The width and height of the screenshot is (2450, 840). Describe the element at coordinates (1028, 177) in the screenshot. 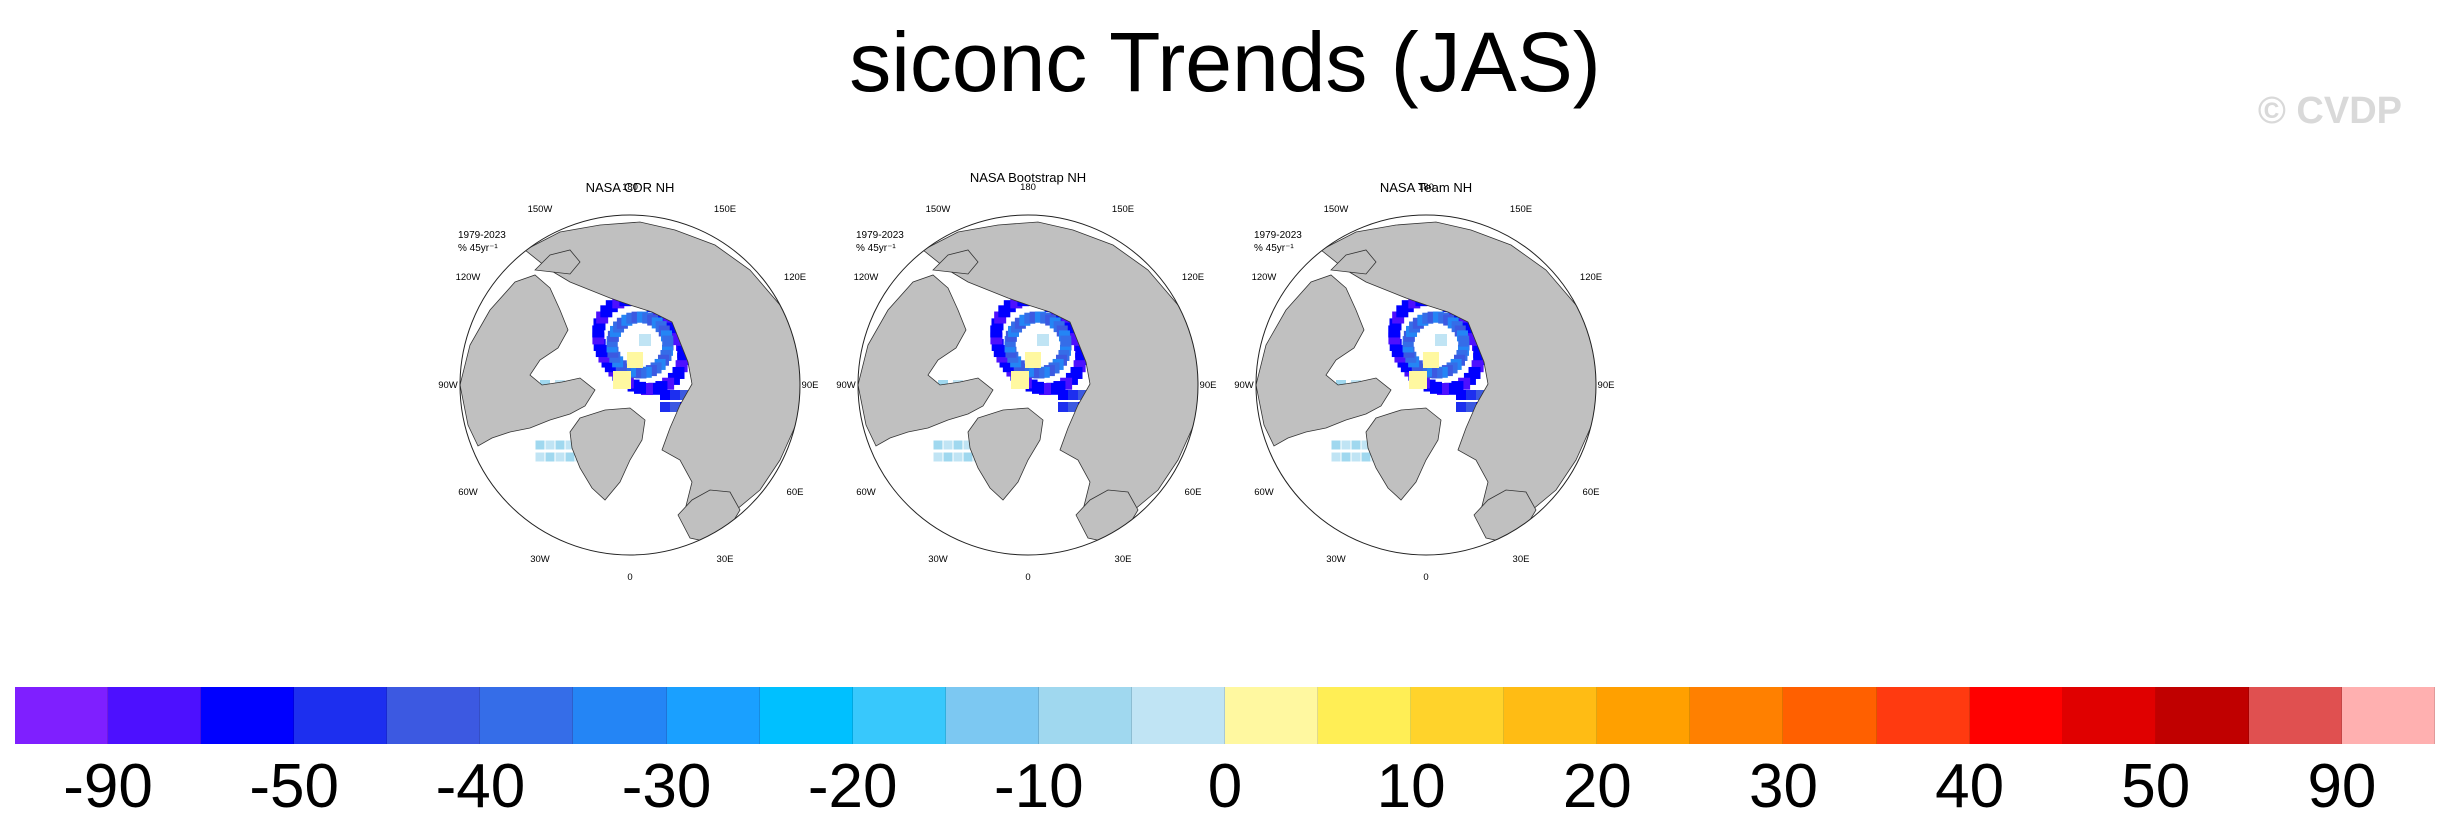

I see `panel-title: NASA Bootstrap NH` at that location.